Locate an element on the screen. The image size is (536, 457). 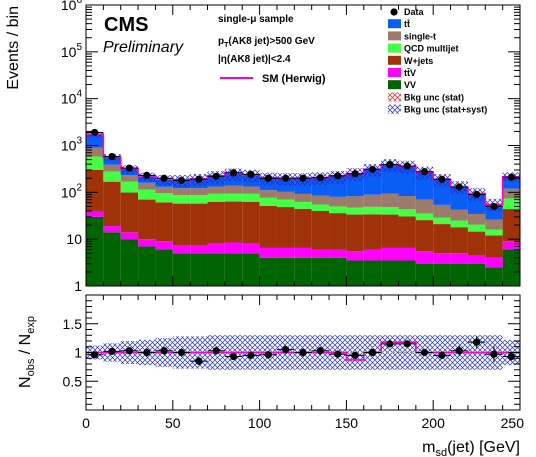
cms-label: CMS is located at coordinates (126, 25).